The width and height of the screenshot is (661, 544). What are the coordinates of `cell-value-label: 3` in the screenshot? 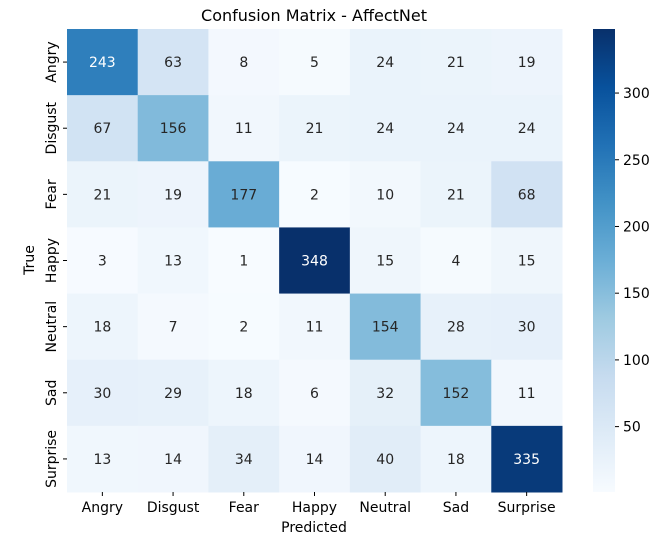 It's located at (102, 262).